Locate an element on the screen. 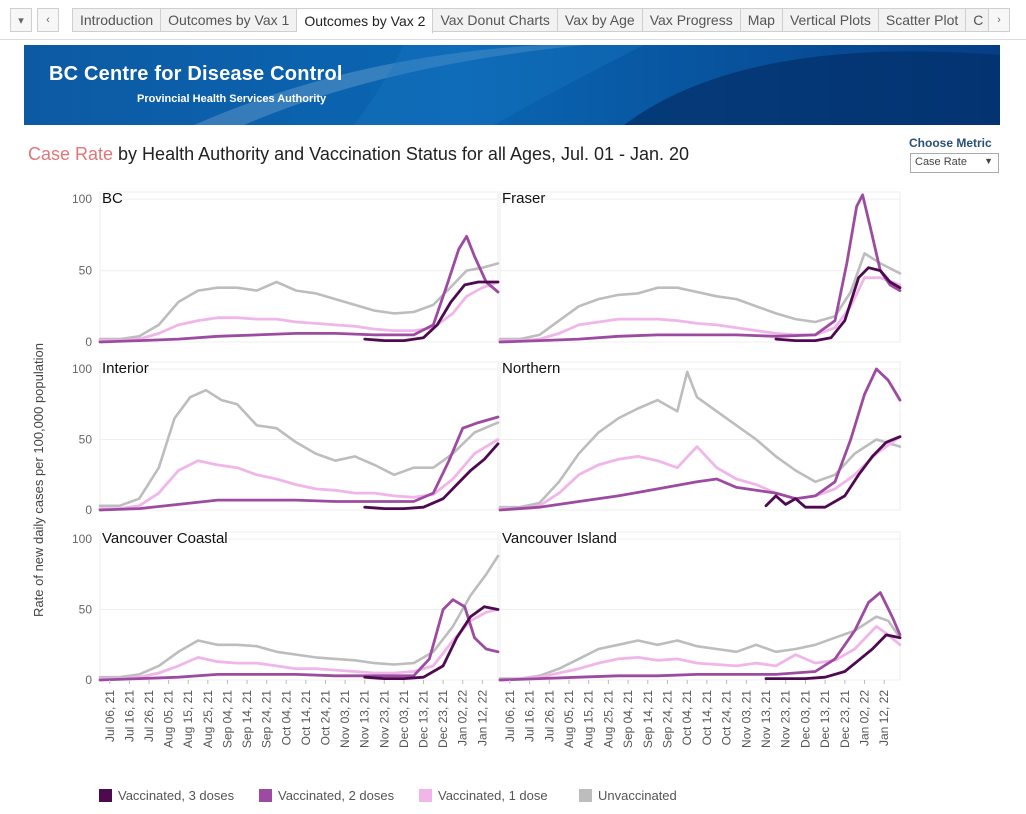 This screenshot has height=814, width=1026. tab-vertical-plots: Vertical Plots is located at coordinates (830, 20).